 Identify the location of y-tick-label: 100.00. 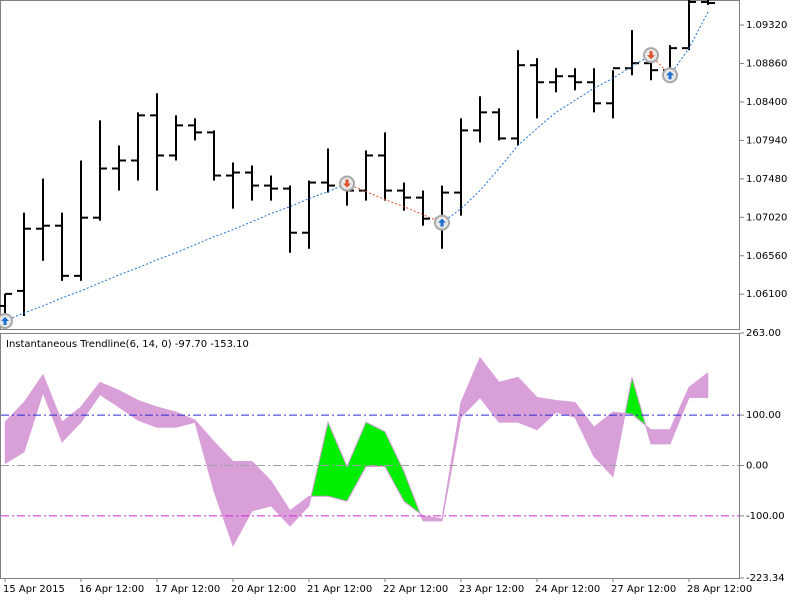
(763, 415).